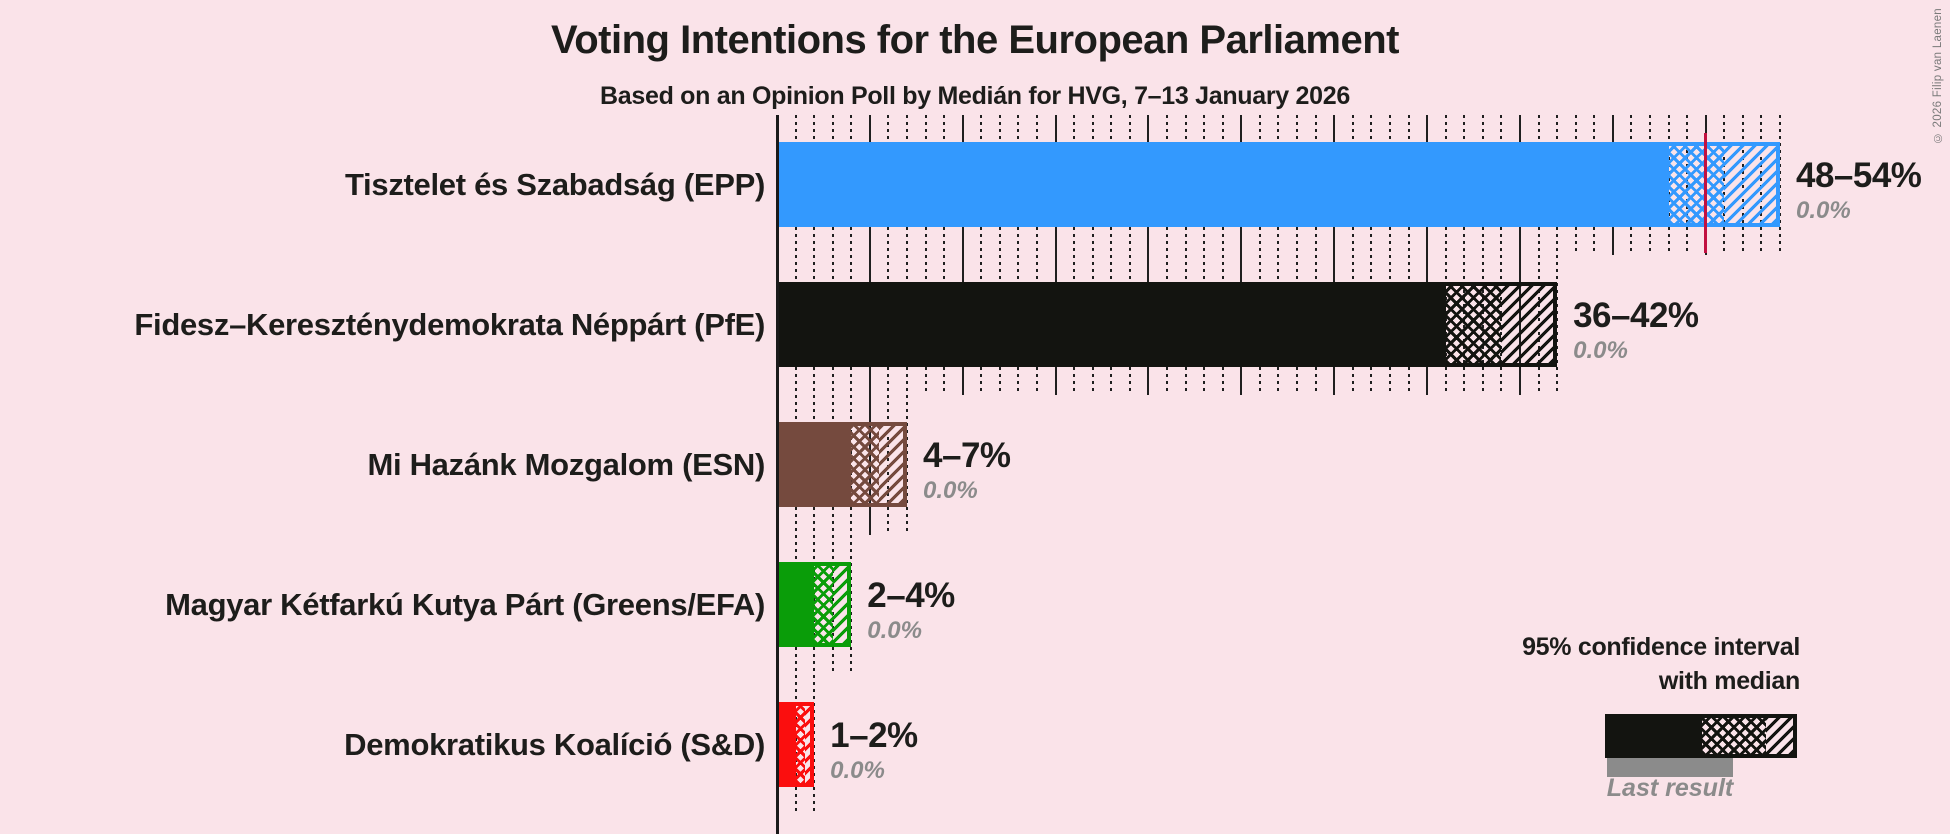  Describe the element at coordinates (911, 595) in the screenshot. I see `value-range-label: 2–4%` at that location.